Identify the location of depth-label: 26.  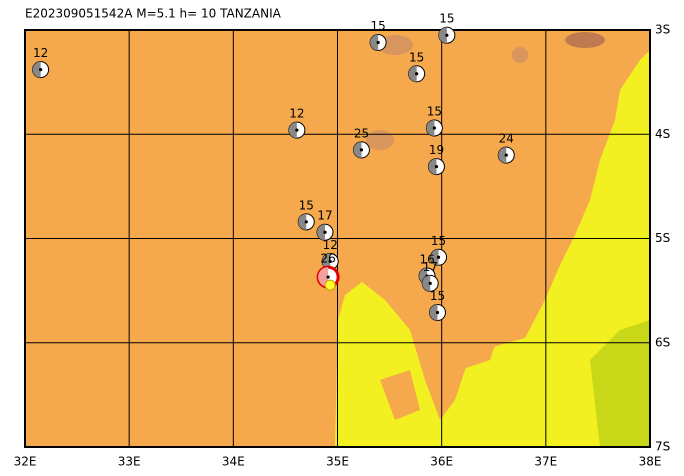
(327, 259).